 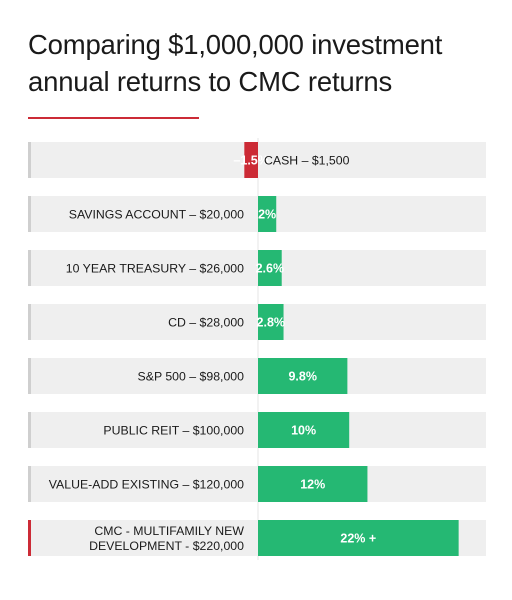 I want to click on category-label: S&P 500 – $98,000, so click(x=191, y=377).